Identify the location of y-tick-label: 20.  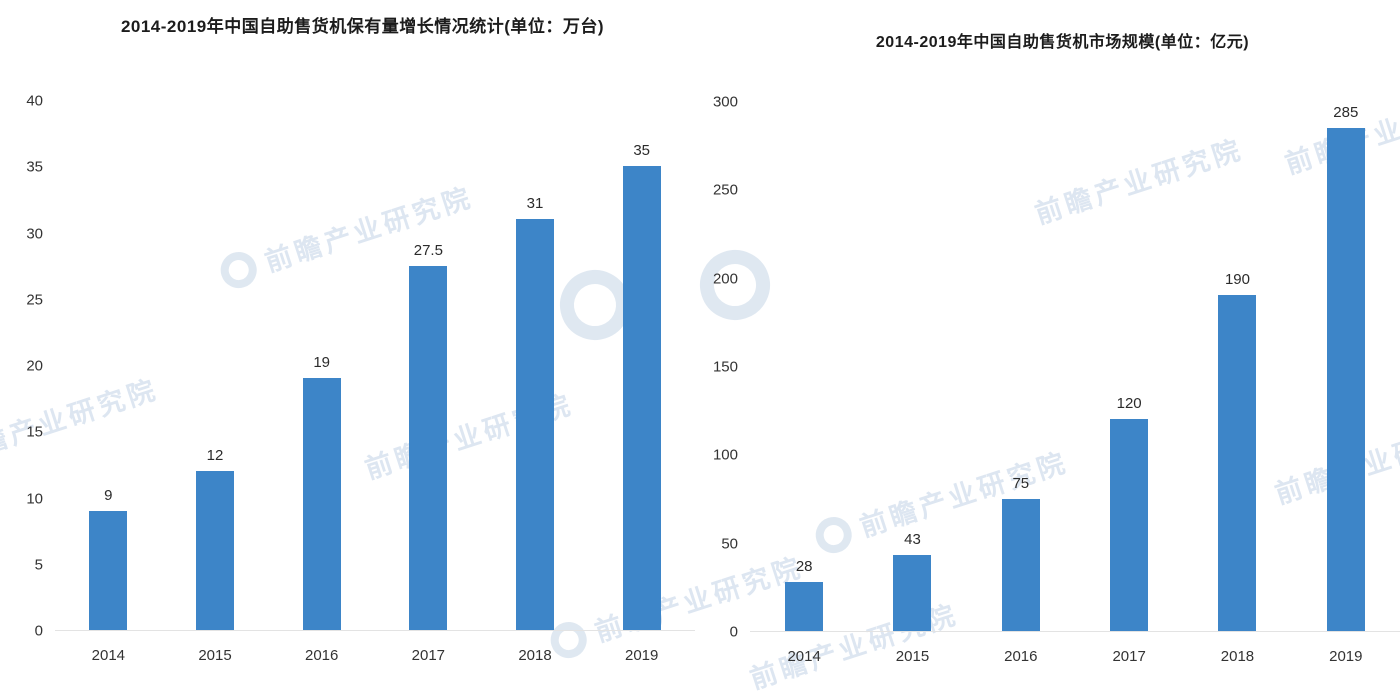
(34, 366).